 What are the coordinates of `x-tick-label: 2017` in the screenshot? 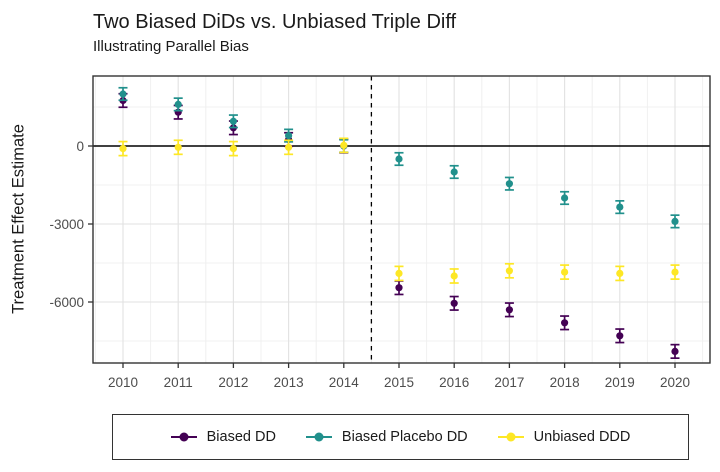 It's located at (509, 382).